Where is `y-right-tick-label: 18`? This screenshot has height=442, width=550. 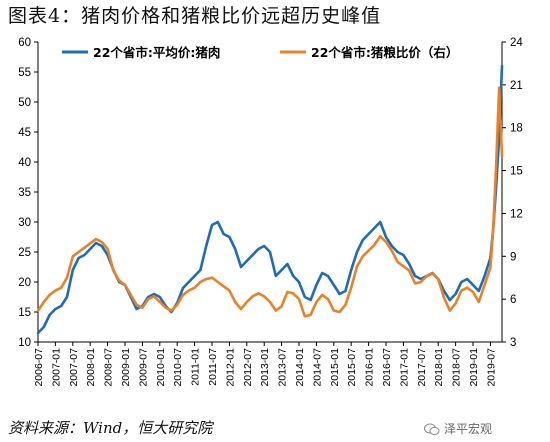
y-right-tick-label: 18 is located at coordinates (516, 129).